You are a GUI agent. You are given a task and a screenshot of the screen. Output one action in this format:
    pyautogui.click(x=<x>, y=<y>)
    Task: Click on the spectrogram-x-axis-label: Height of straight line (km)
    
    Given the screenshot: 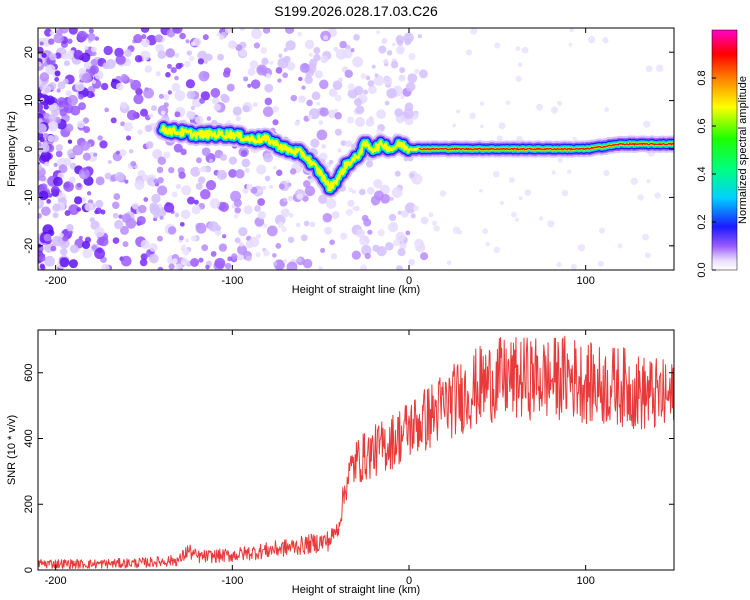 What is the action you would take?
    pyautogui.click(x=356, y=290)
    